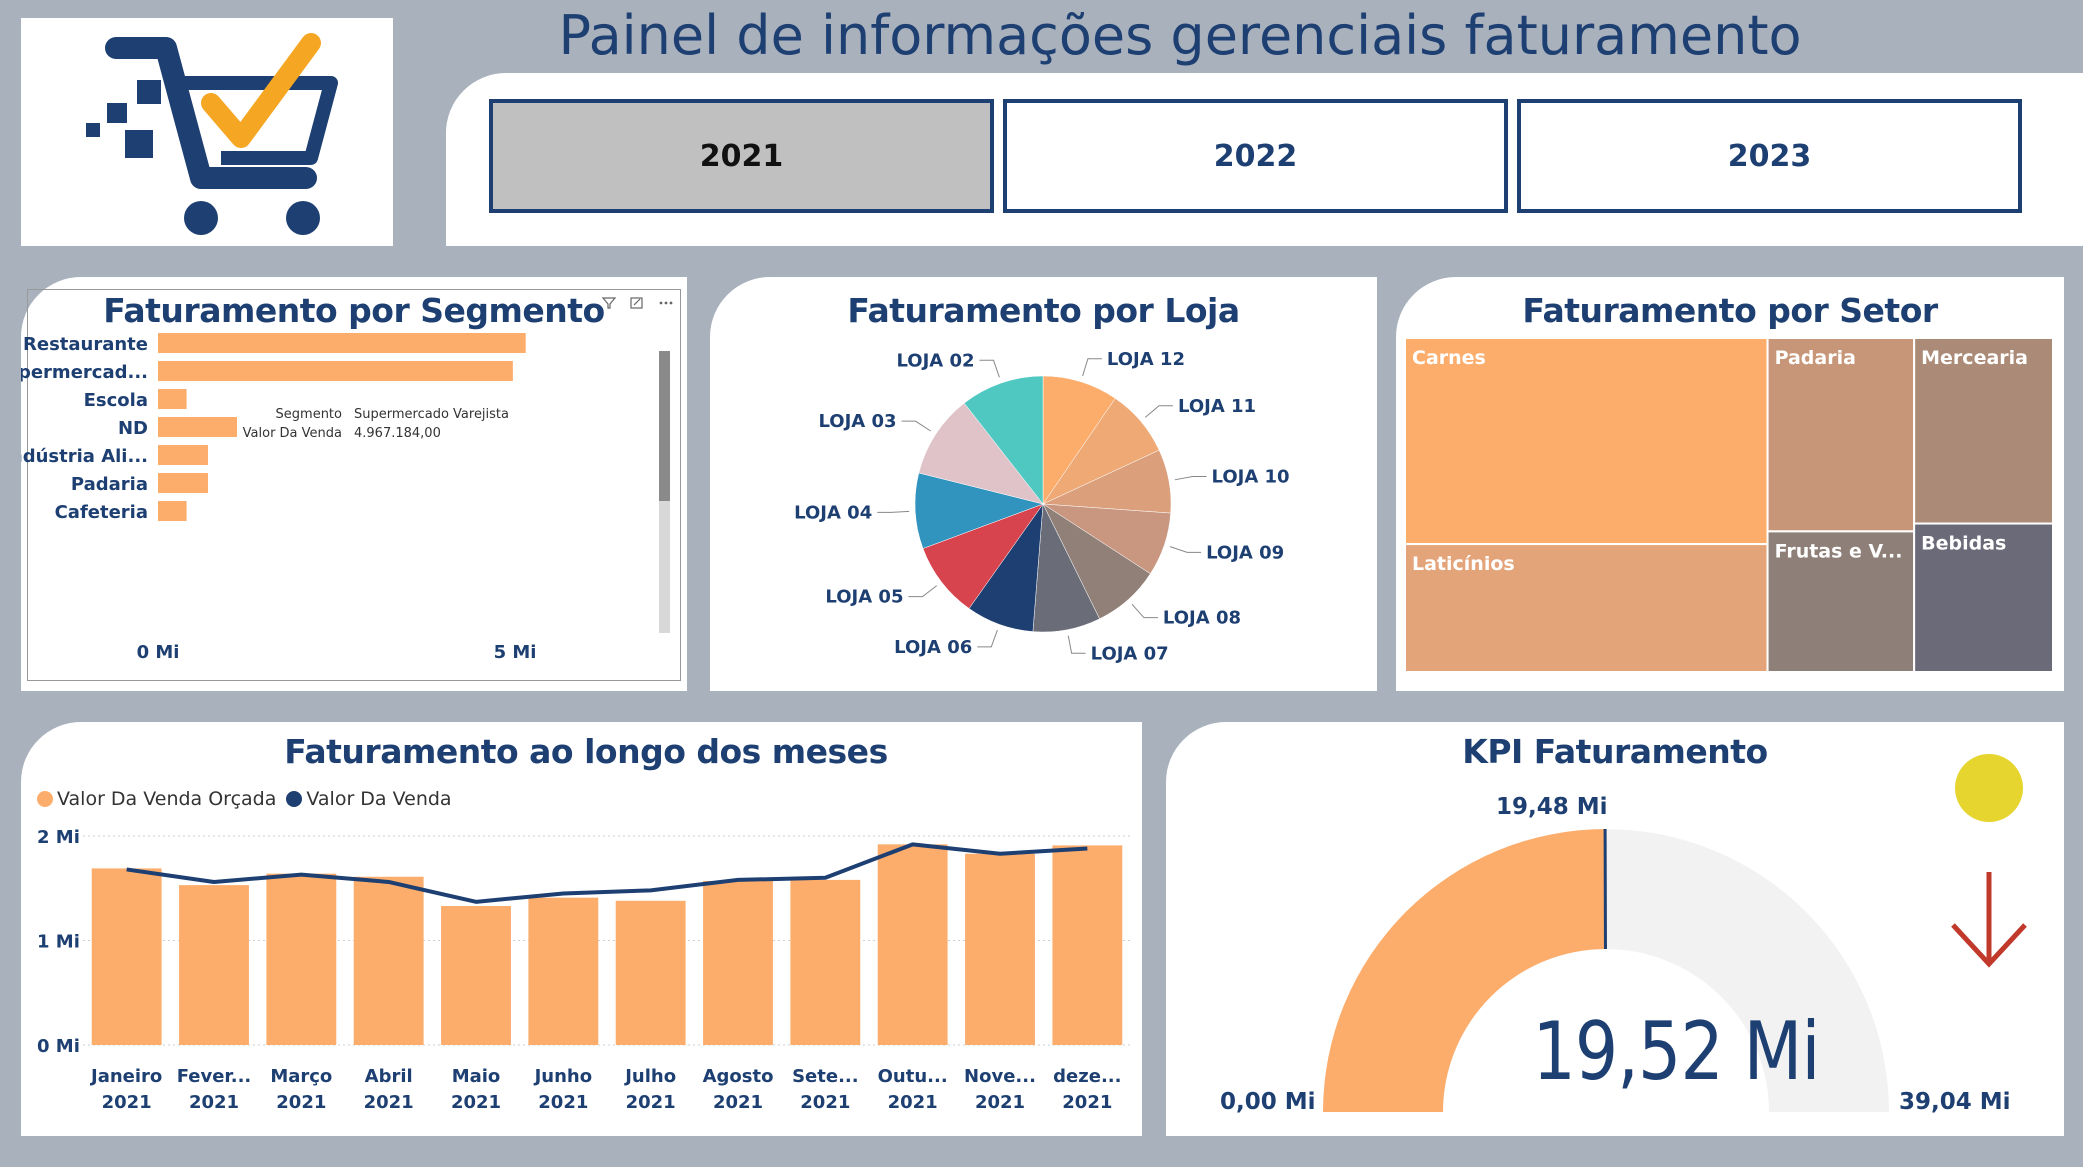  What do you see at coordinates (133, 428) in the screenshot?
I see `segment-category-label: ND` at bounding box center [133, 428].